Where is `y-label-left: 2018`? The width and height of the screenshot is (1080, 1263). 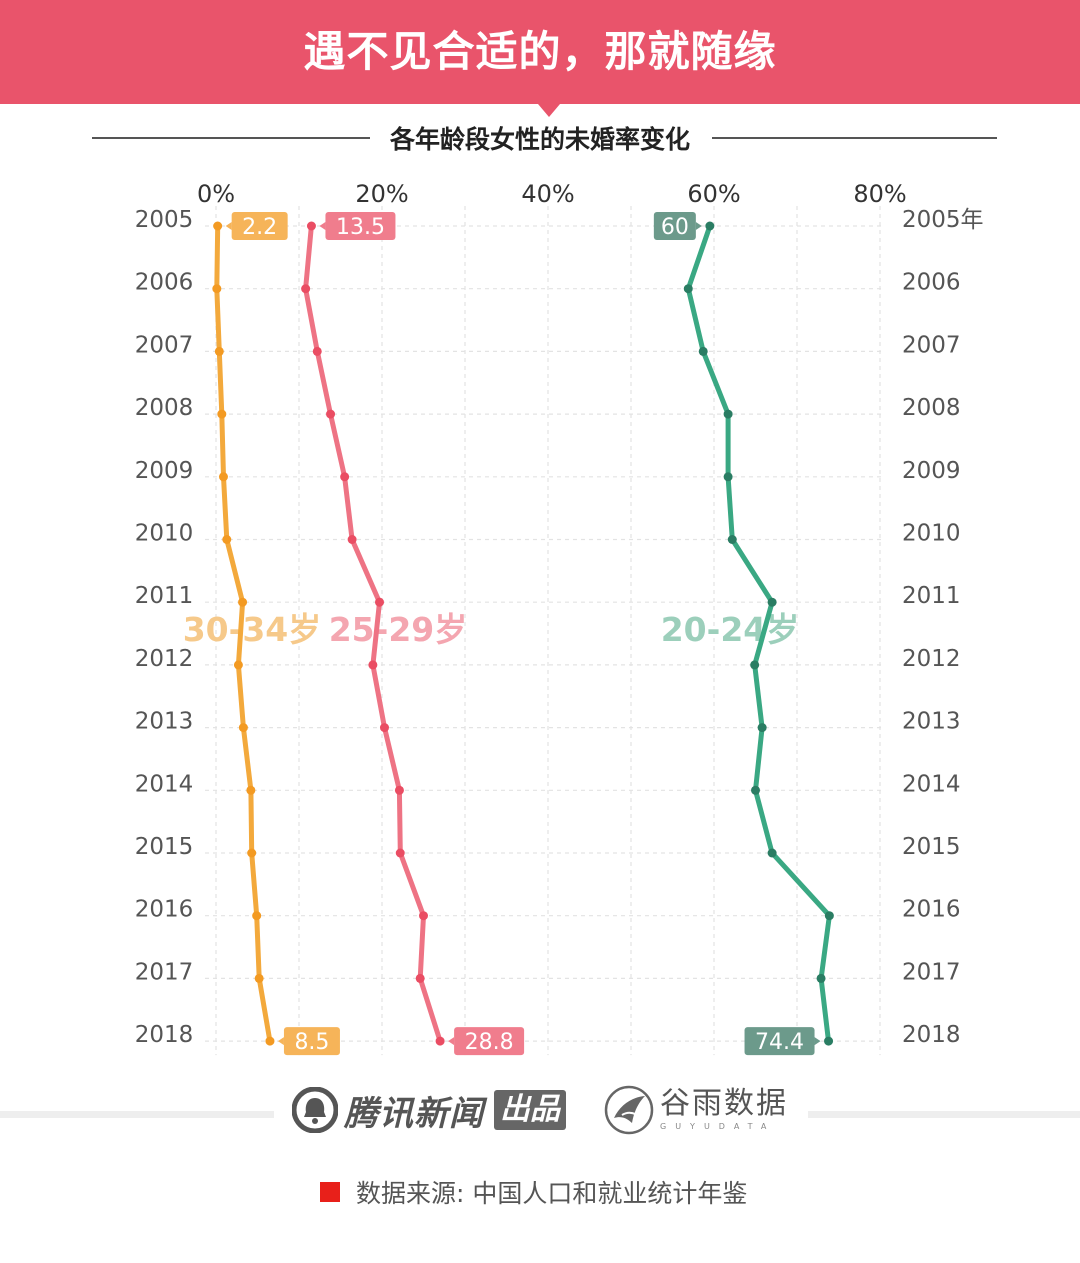
y-label-left: 2018 is located at coordinates (164, 1035).